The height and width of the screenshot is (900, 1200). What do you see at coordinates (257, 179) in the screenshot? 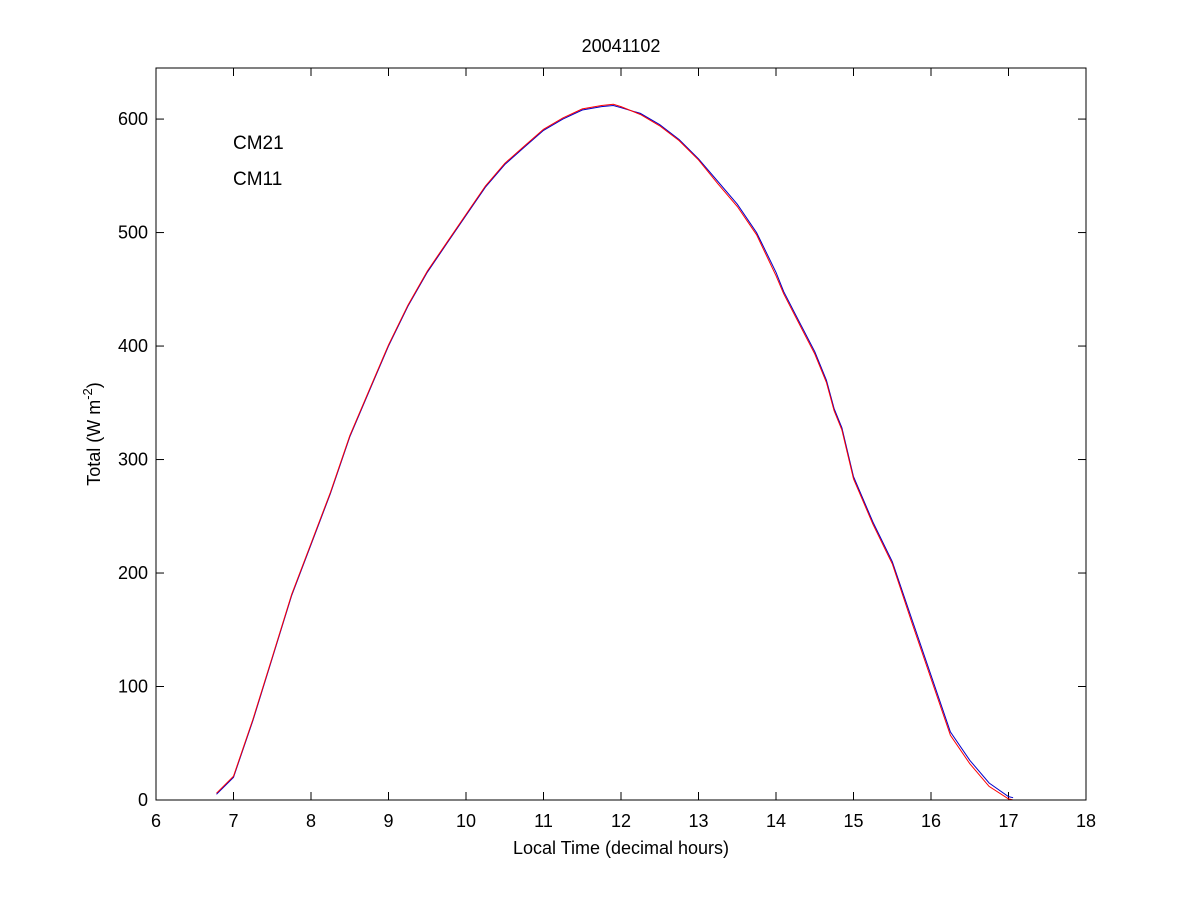
I see `legend-entry-cm11: CM11` at bounding box center [257, 179].